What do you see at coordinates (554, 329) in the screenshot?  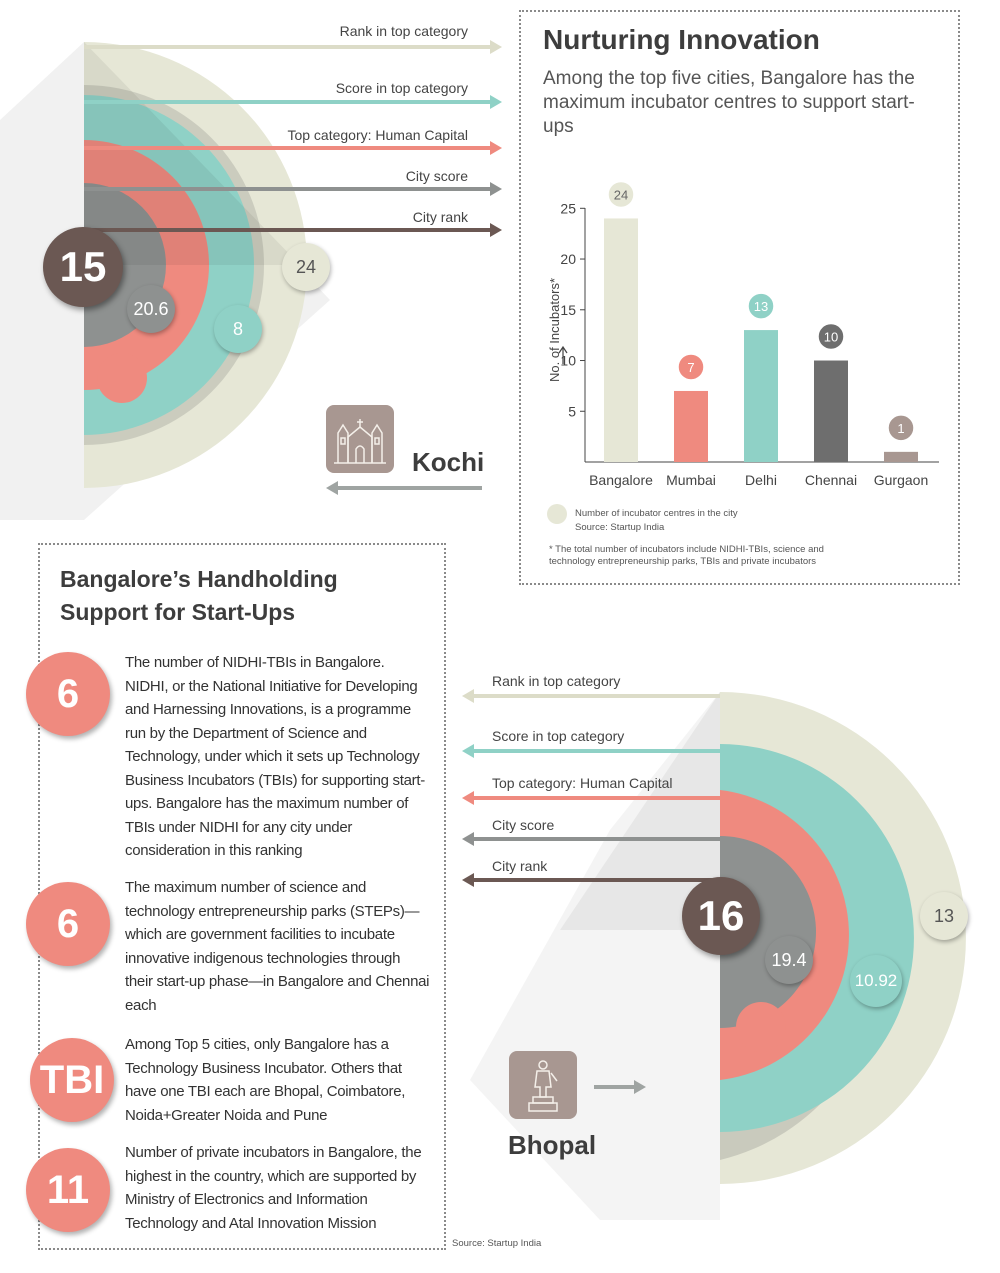 I see `chart-ylabel: No. of Incubators*` at bounding box center [554, 329].